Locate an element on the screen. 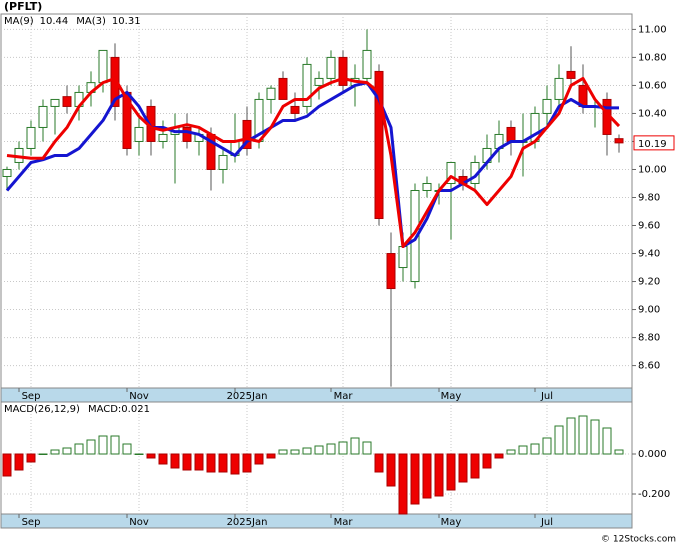 The image size is (680, 546). legend-name: MACD(26,12,9) is located at coordinates (42, 409).